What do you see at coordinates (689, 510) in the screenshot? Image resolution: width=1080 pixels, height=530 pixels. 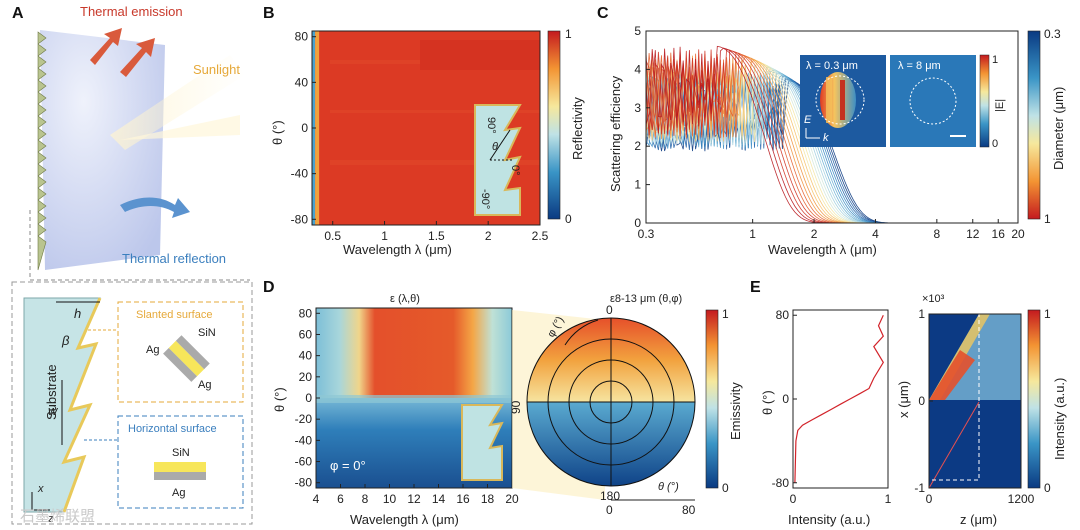 I see `polar-r-tick-80: 80` at bounding box center [689, 510].